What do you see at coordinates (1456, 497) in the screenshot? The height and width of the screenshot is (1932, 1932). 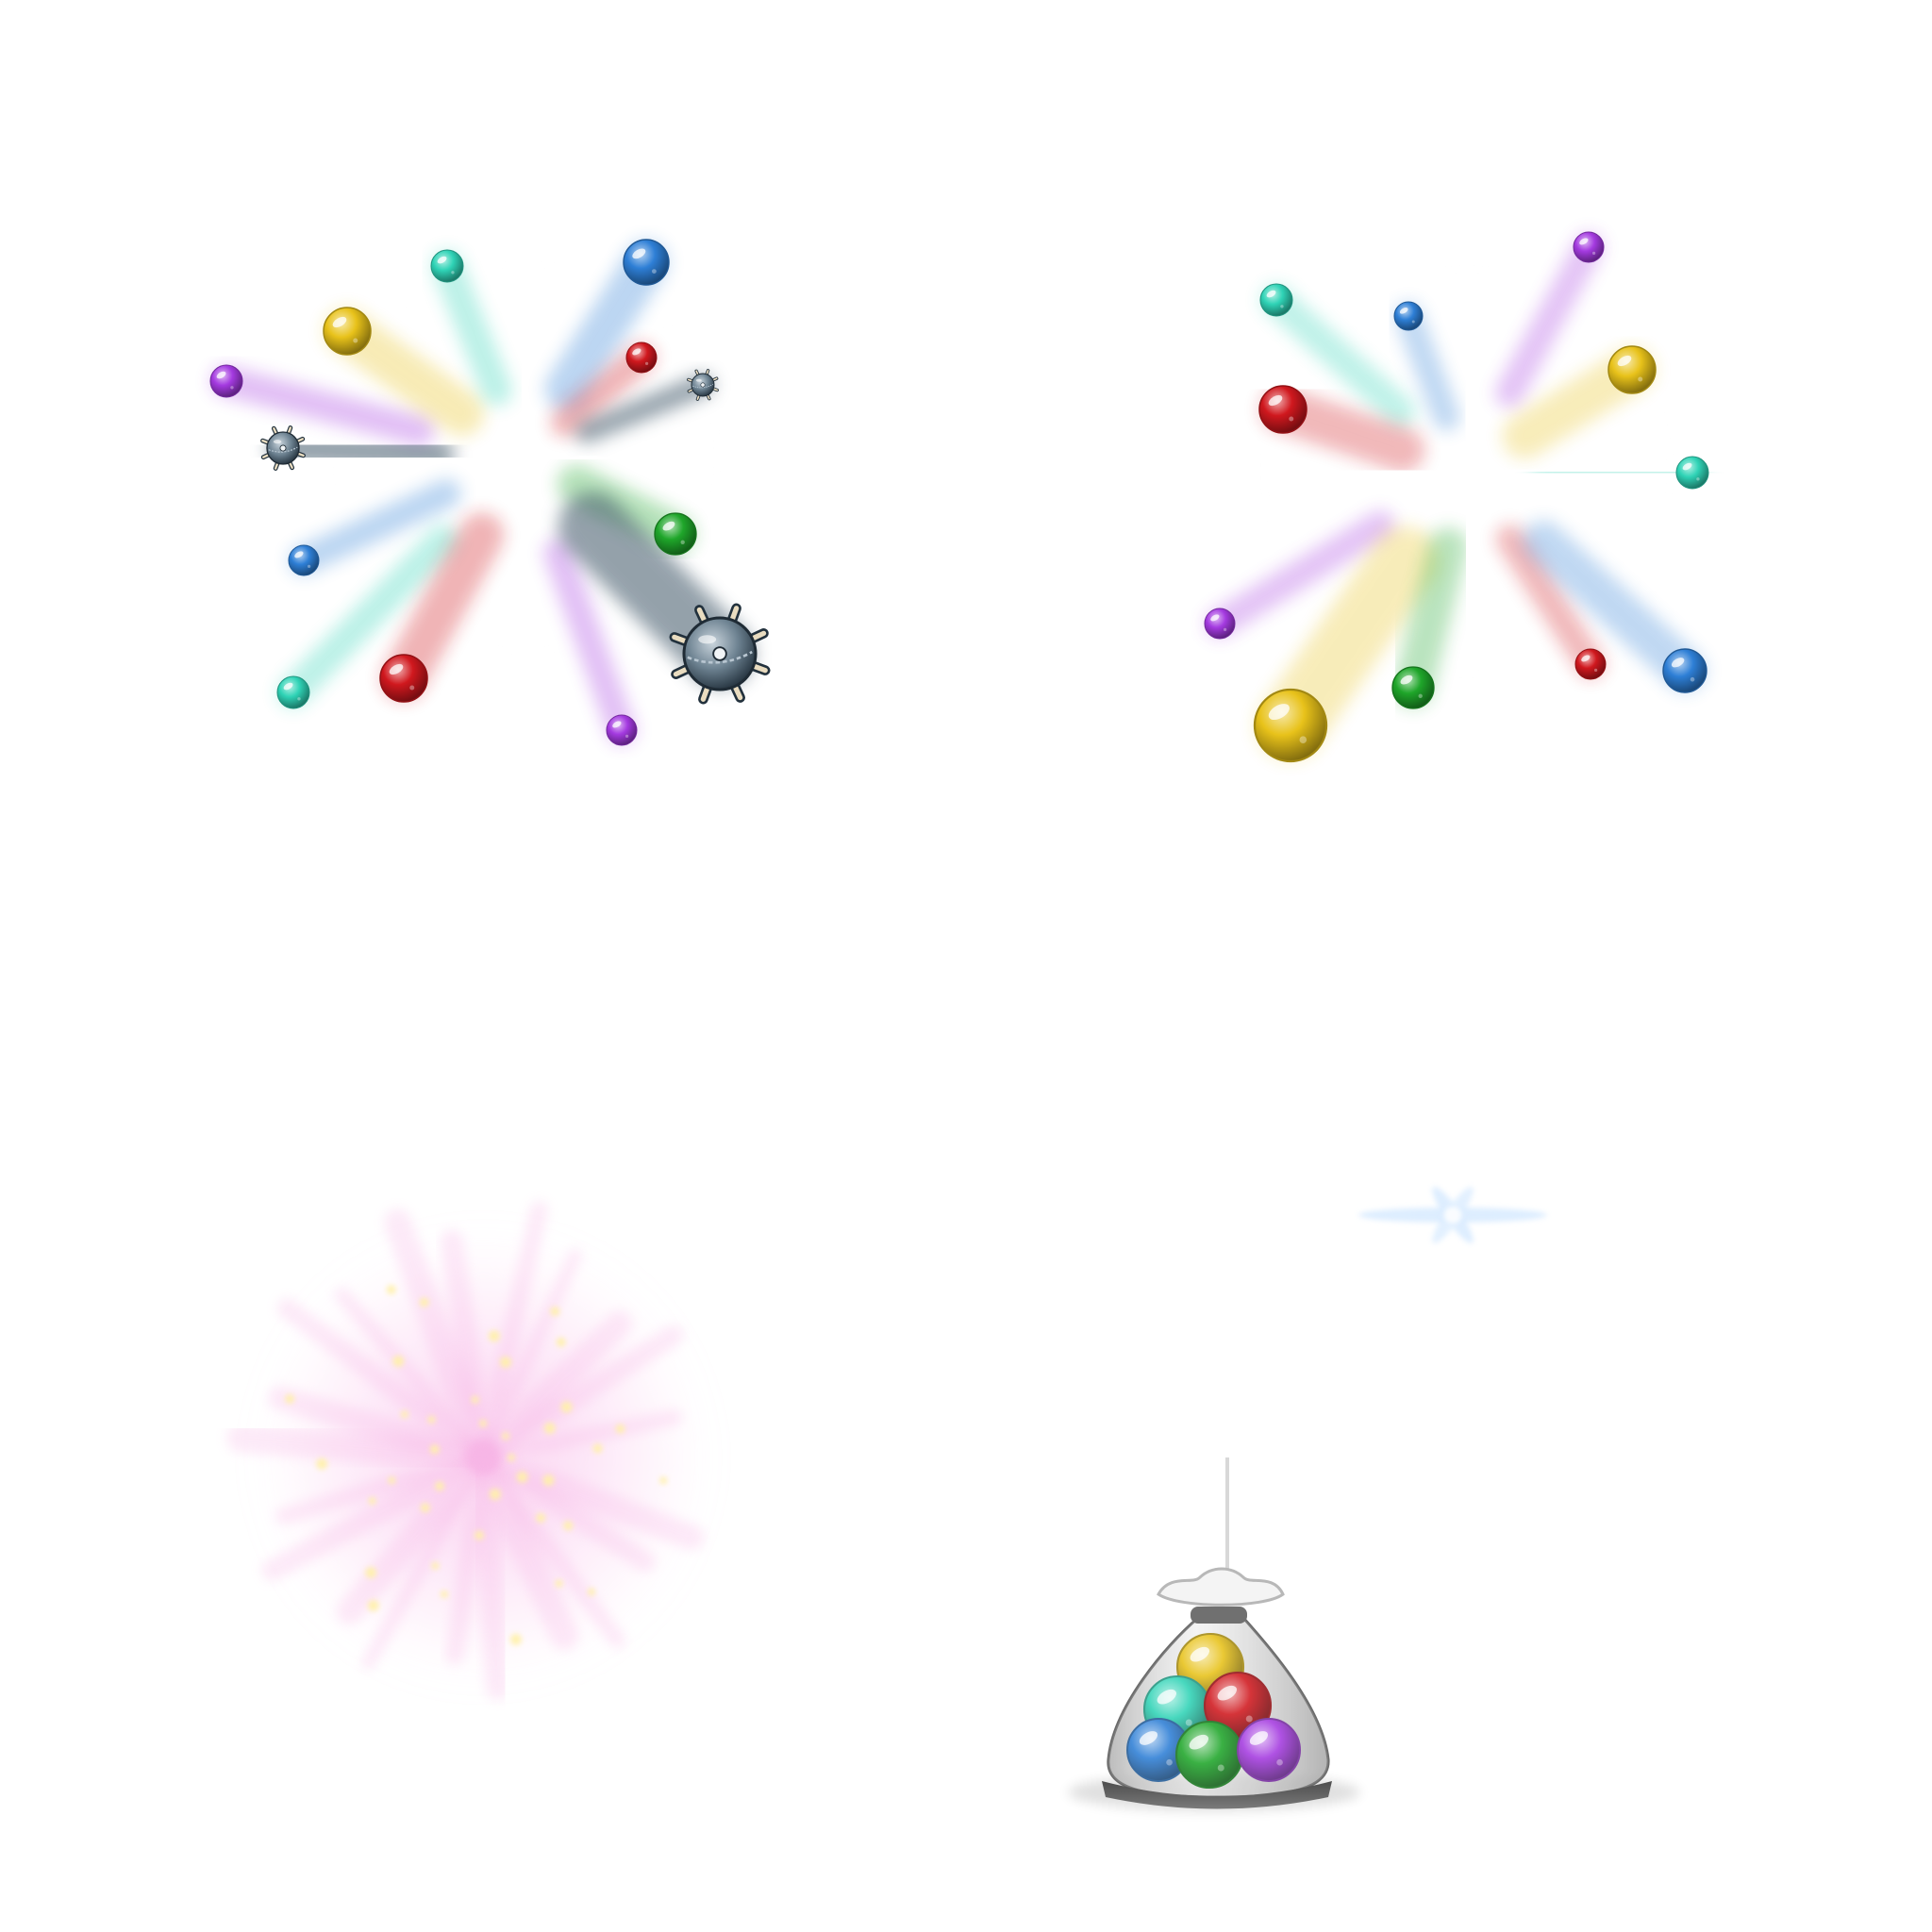 I see `marble-burst` at bounding box center [1456, 497].